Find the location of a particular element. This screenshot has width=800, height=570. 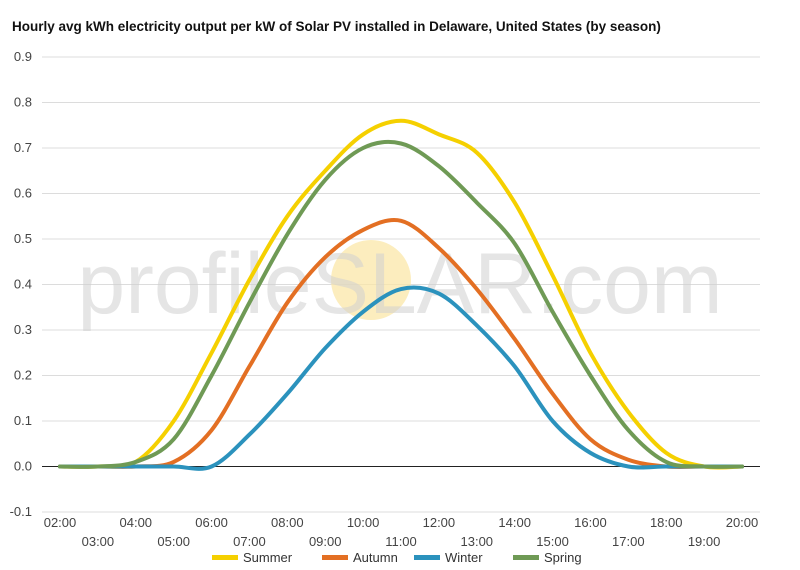

x-tick-label: 07:00 is located at coordinates (249, 541).